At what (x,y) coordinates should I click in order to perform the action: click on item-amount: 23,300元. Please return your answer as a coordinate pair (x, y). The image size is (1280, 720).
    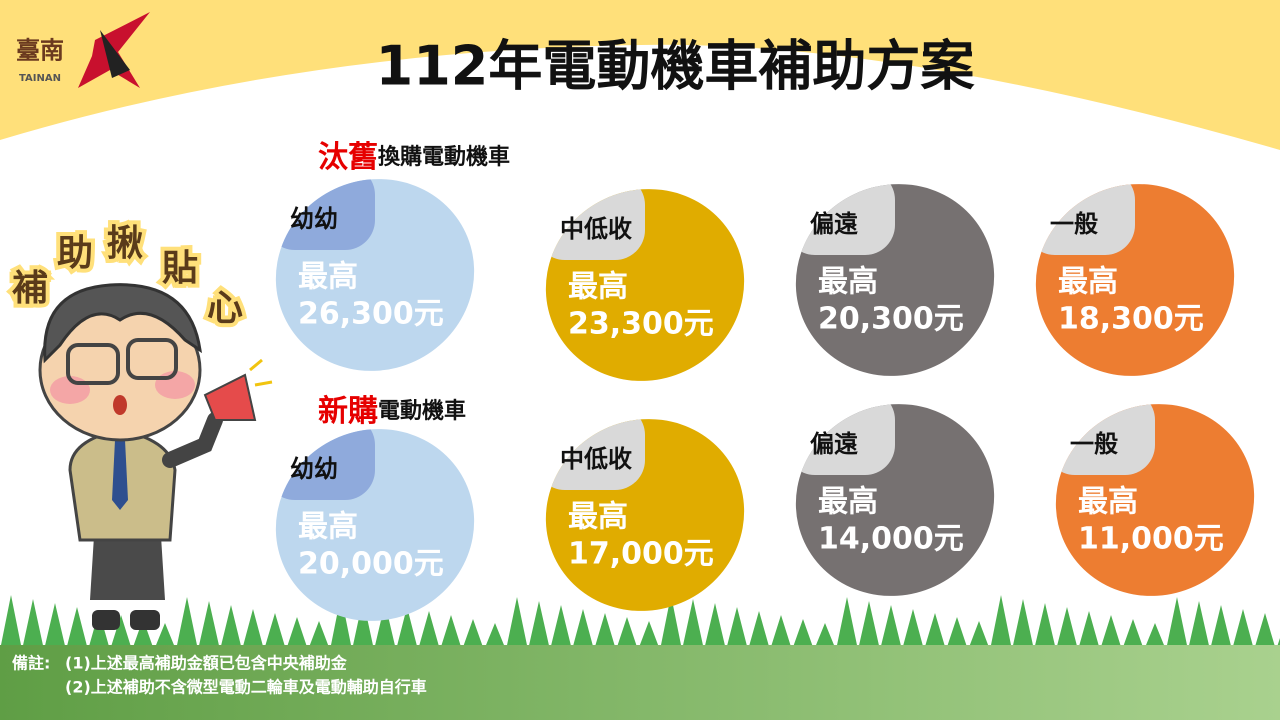
    Looking at the image, I should click on (641, 324).